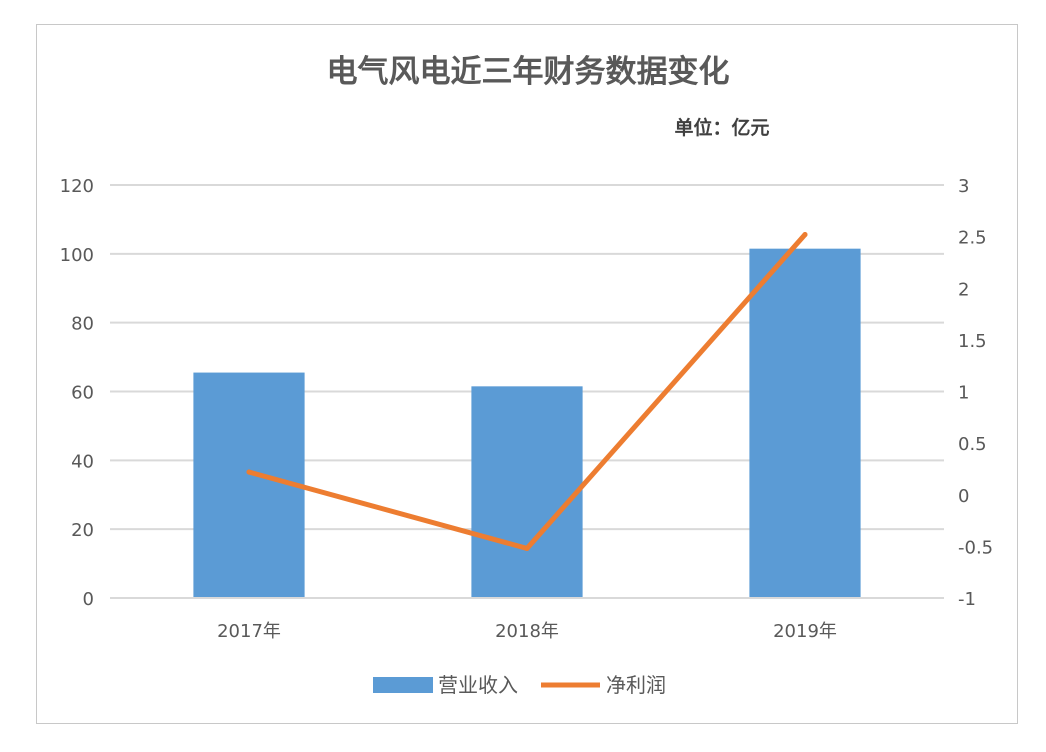  Describe the element at coordinates (721, 127) in the screenshot. I see `unit-label: 单位：亿元` at that location.